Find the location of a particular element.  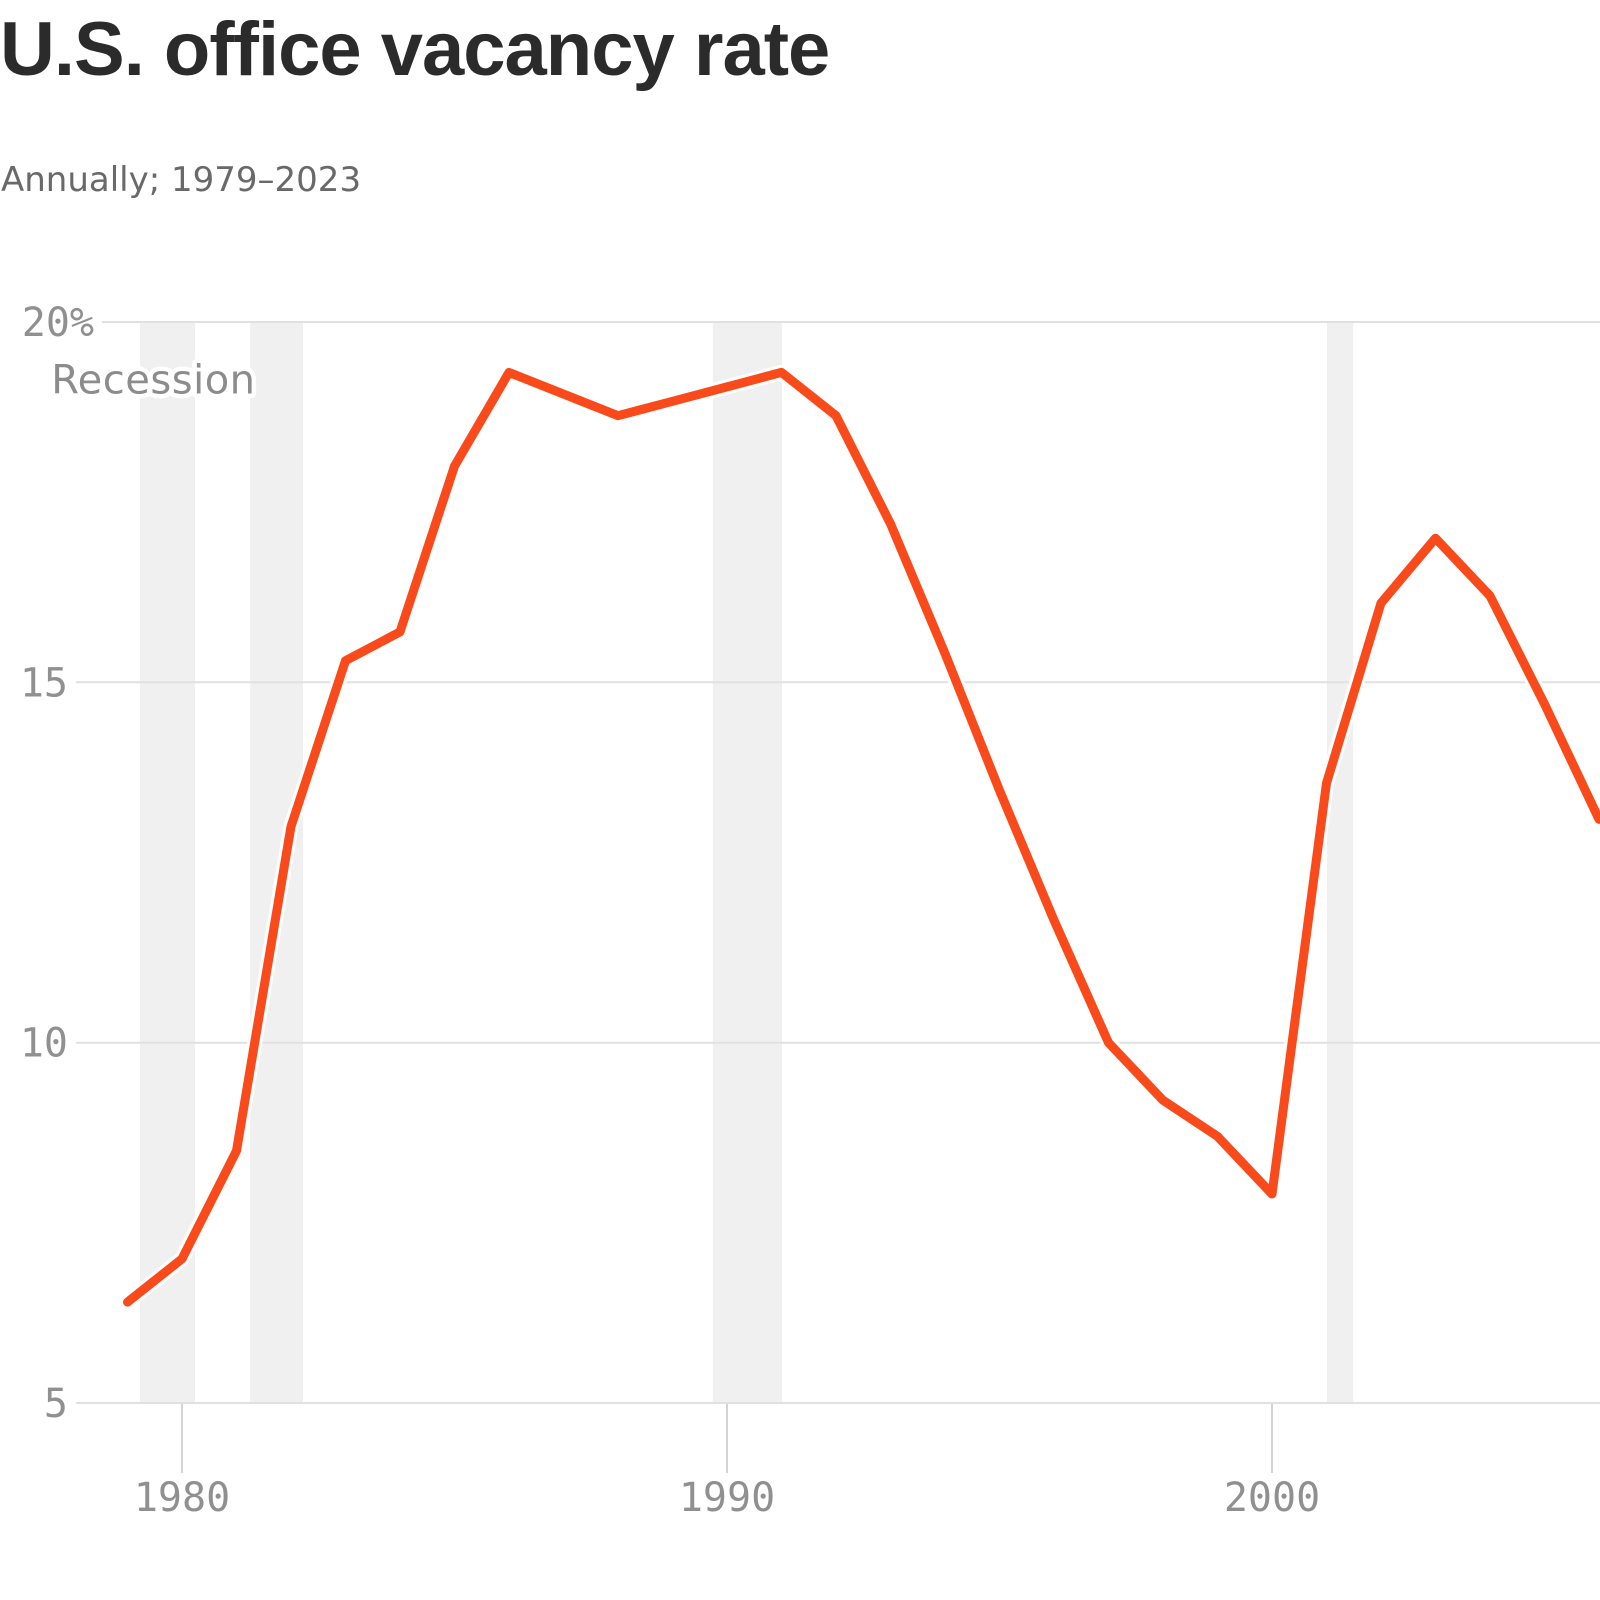

x-tick-label: 2000 is located at coordinates (1272, 1498).